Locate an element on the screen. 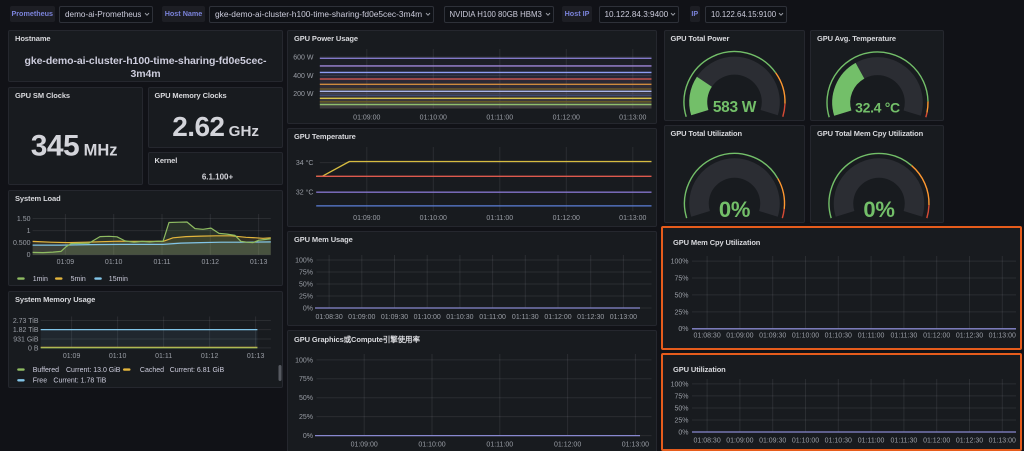 The image size is (1024, 451). svg-text: 0.500 is located at coordinates (22, 243).